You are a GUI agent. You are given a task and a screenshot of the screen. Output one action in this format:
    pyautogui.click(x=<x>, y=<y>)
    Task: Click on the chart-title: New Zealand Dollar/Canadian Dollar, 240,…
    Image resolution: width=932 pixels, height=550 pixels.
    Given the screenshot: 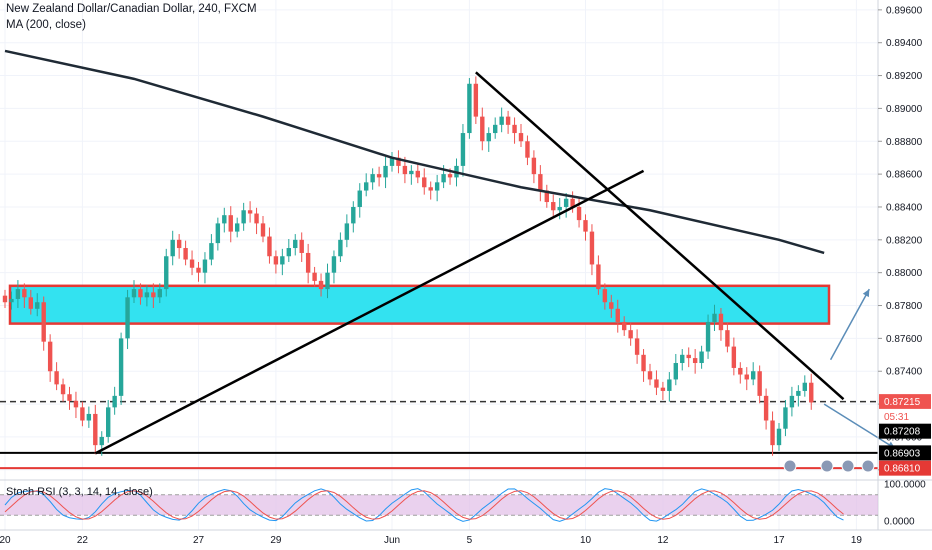 What is the action you would take?
    pyautogui.click(x=131, y=9)
    